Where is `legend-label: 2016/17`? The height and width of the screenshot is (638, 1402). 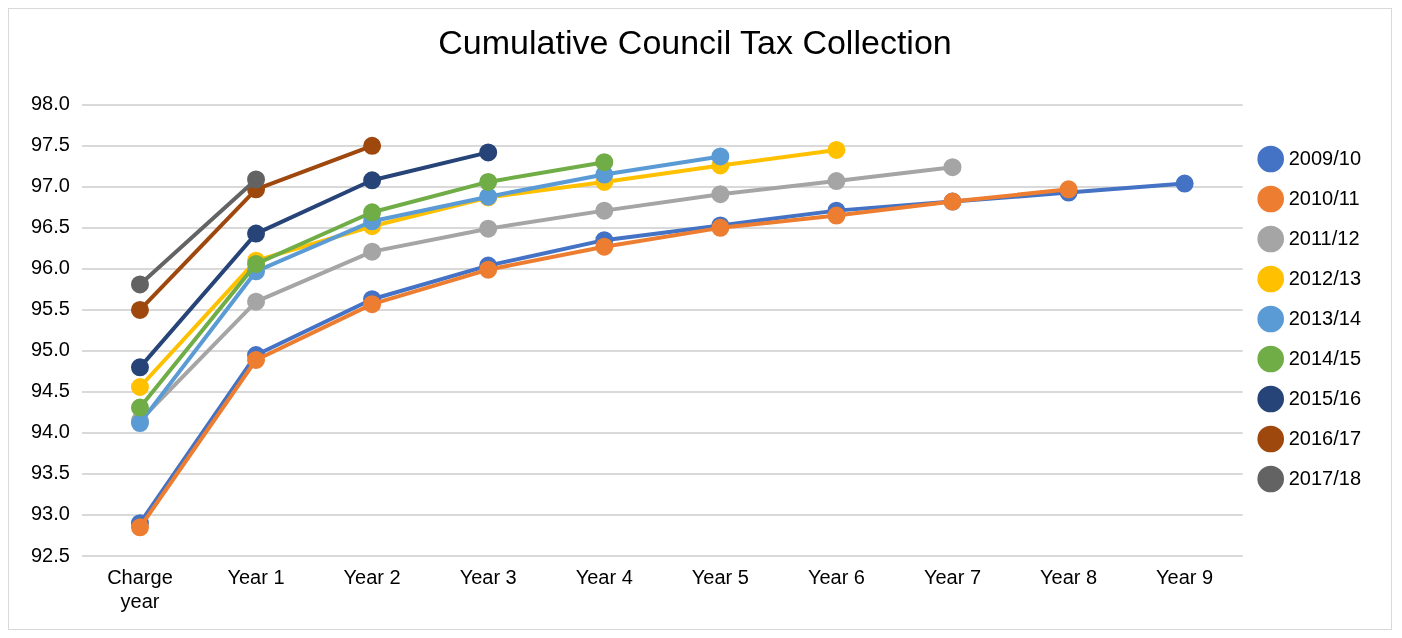
legend-label: 2016/17 is located at coordinates (1324, 437).